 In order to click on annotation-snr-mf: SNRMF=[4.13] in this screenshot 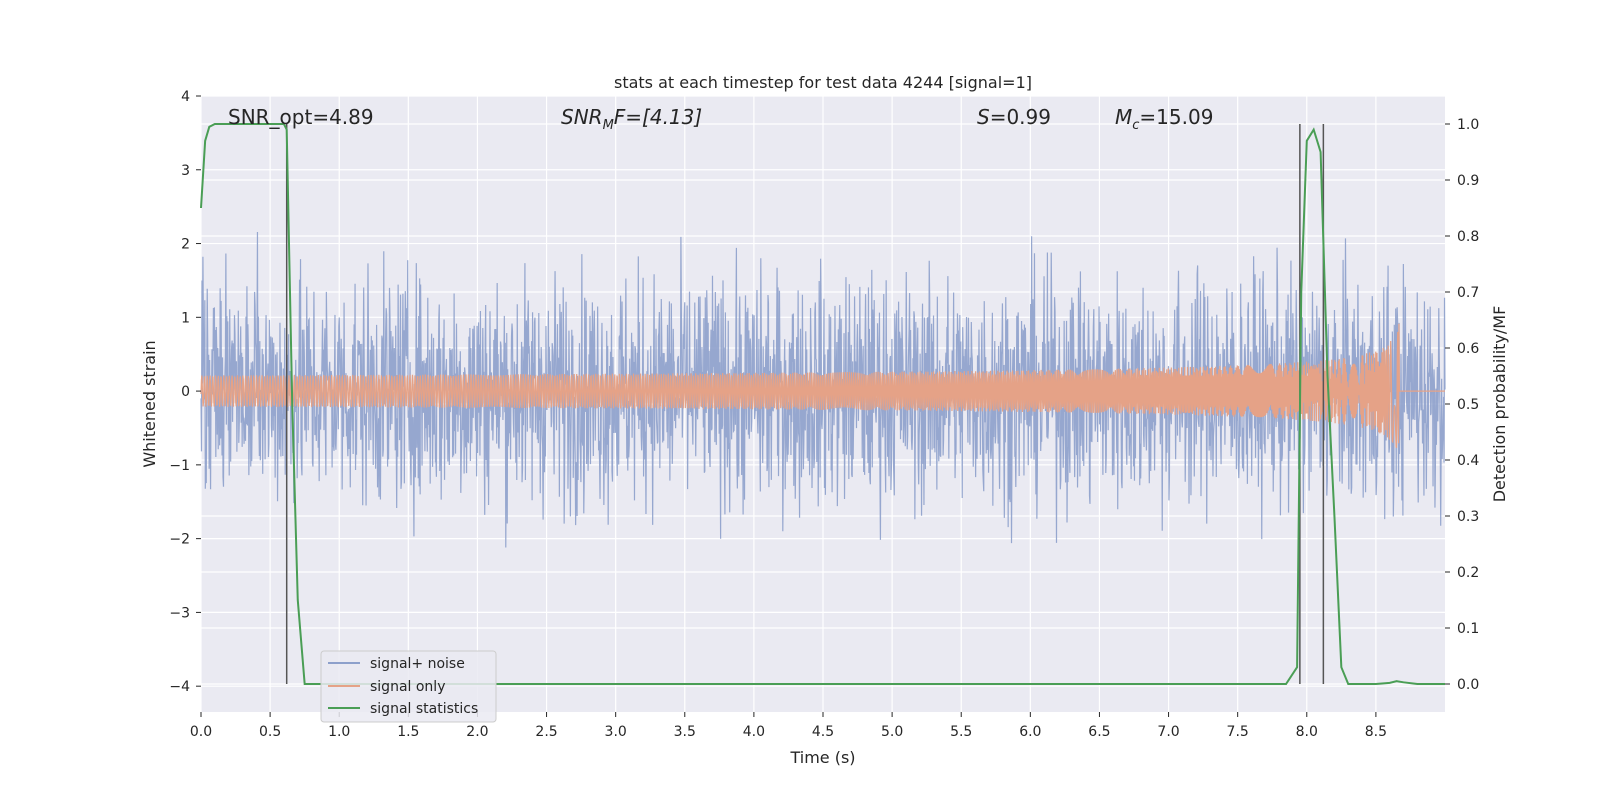, I will do `click(631, 119)`.